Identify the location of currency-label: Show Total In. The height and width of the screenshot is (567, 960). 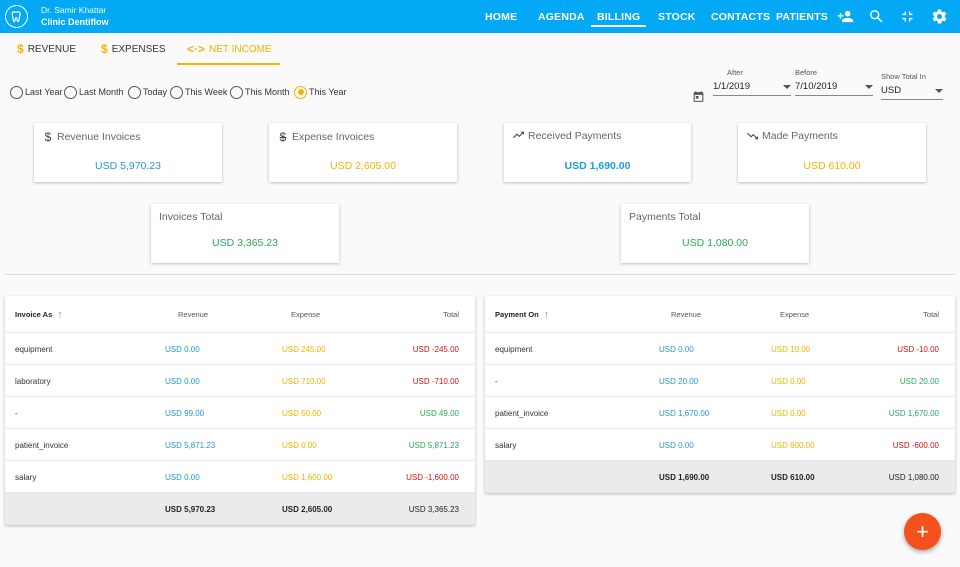
(903, 76).